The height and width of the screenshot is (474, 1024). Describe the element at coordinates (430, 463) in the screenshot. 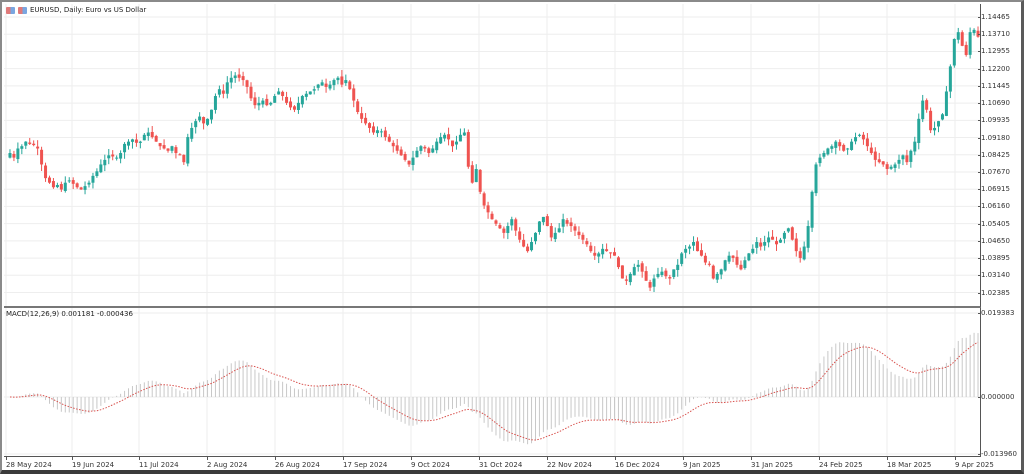

I see `date-tick-label: 9 Oct 2024` at that location.